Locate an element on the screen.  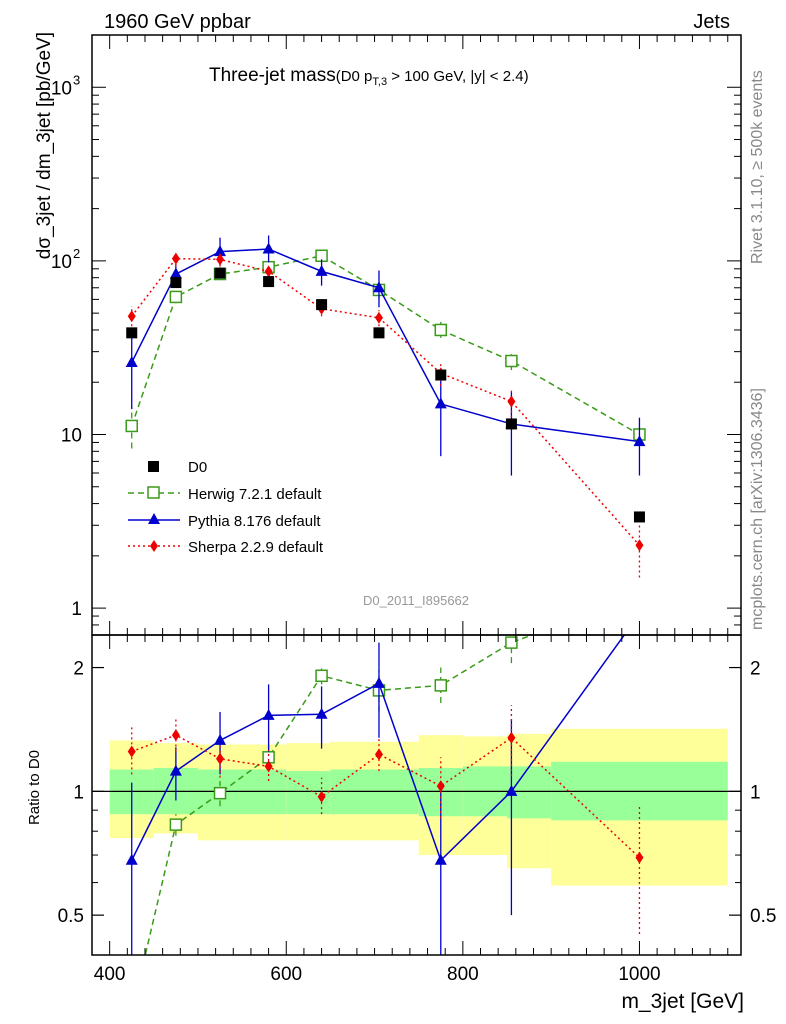
legend-label-sherpa: Sherpa 2.2.9 default is located at coordinates (256, 547).